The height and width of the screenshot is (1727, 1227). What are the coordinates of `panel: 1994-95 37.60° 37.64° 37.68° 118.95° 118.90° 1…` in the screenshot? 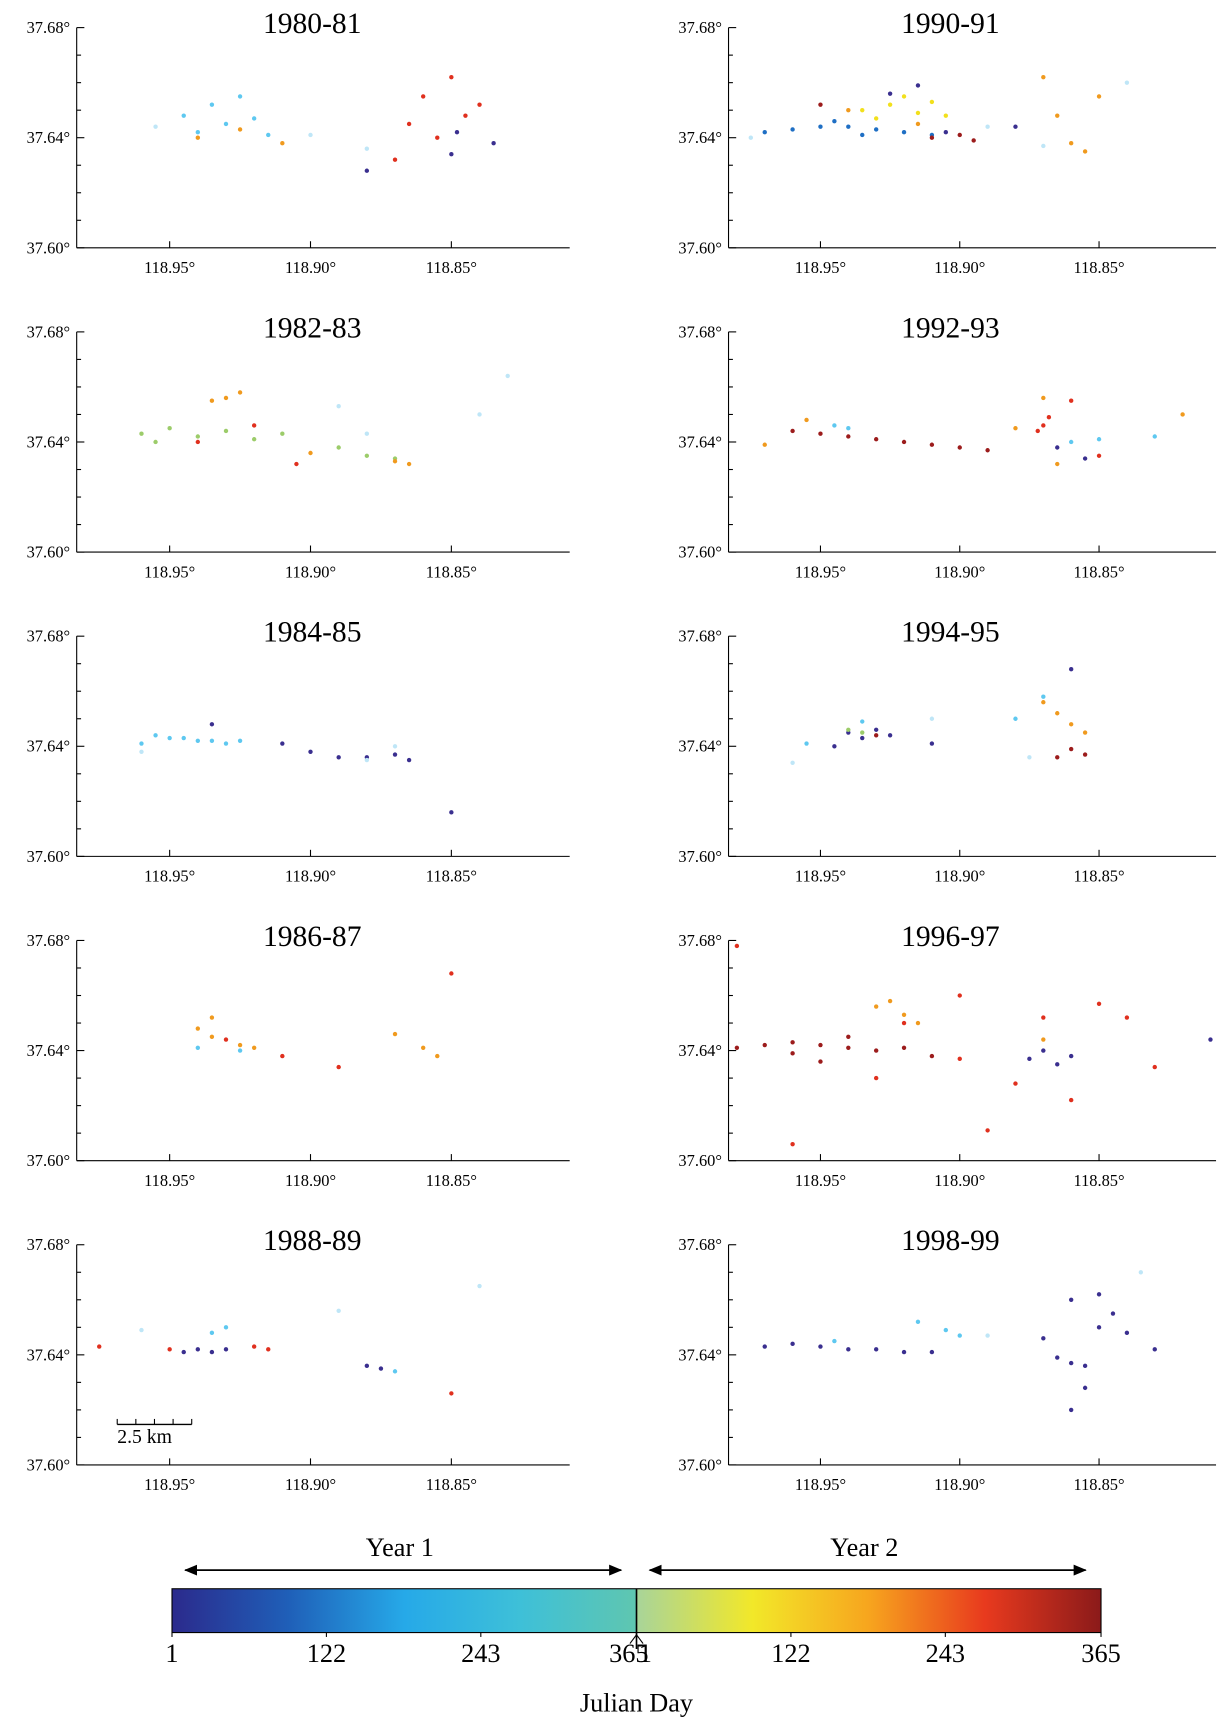 It's located at (947, 751).